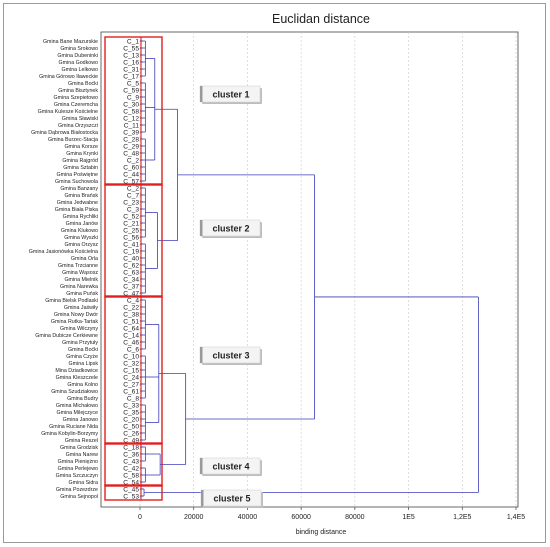  Describe the element at coordinates (131, 293) in the screenshot. I see `leaf-code-label: C_47` at that location.